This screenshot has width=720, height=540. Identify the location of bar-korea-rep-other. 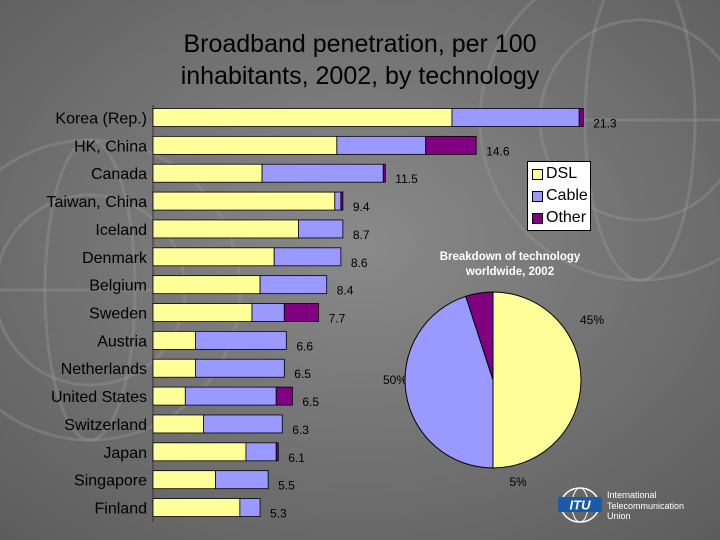
(581, 117).